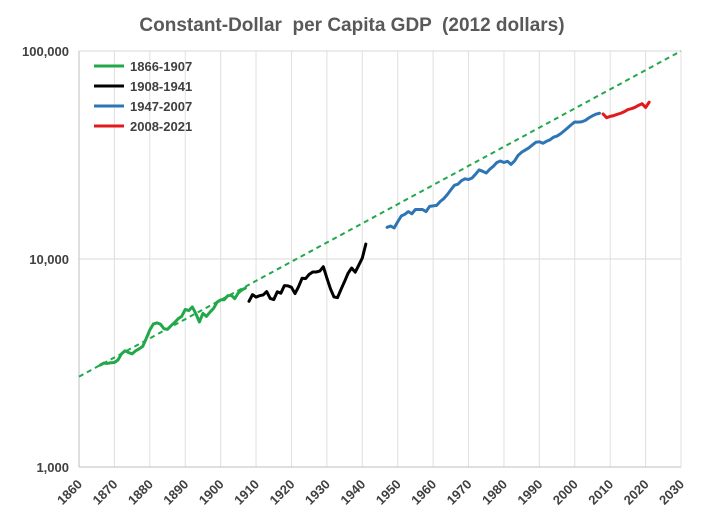 Image resolution: width=704 pixels, height=518 pixels. Describe the element at coordinates (140, 492) in the screenshot. I see `x-tick-label-1880: 1880` at that location.